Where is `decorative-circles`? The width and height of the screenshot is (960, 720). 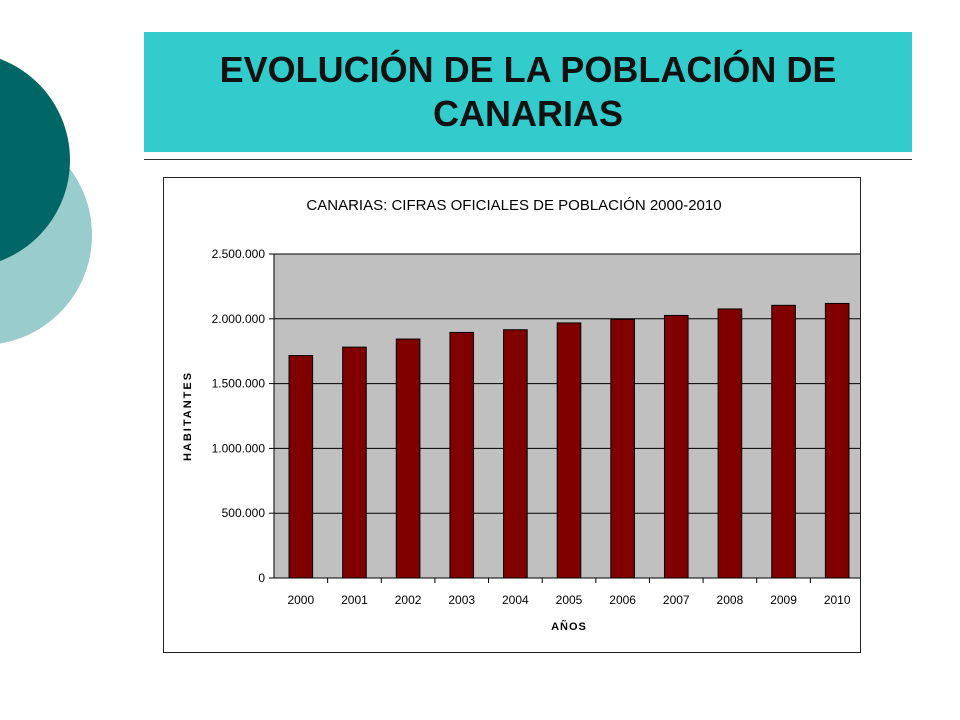 decorative-circles is located at coordinates (46, 201).